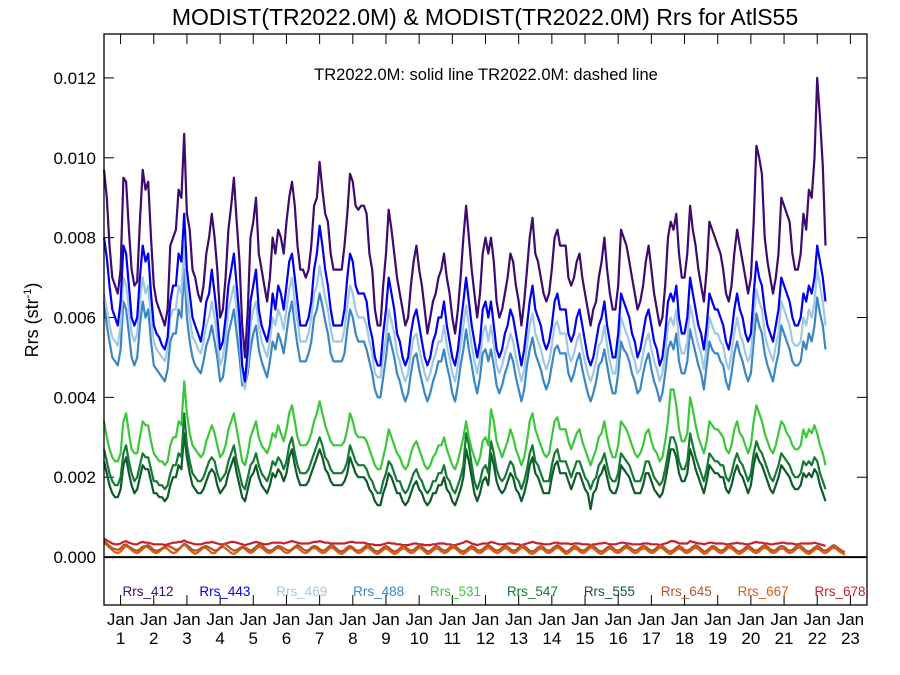 Image resolution: width=900 pixels, height=675 pixels. I want to click on x-tick-label: 3, so click(186, 638).